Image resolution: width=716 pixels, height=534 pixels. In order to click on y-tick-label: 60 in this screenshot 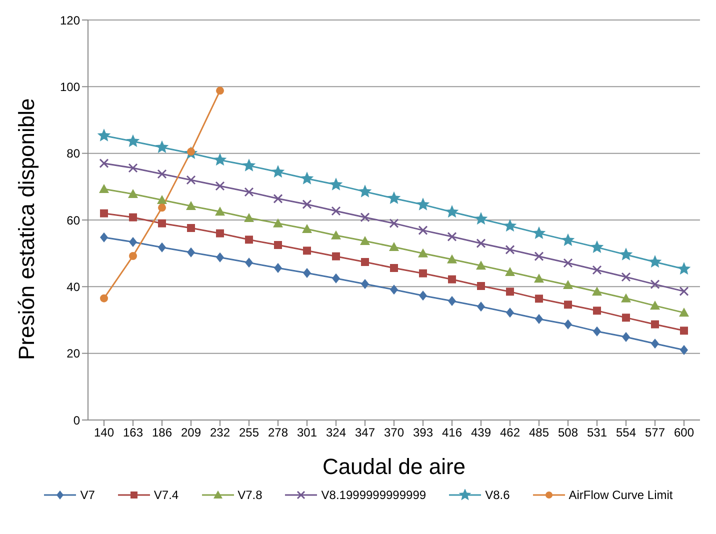, I will do `click(73, 220)`.